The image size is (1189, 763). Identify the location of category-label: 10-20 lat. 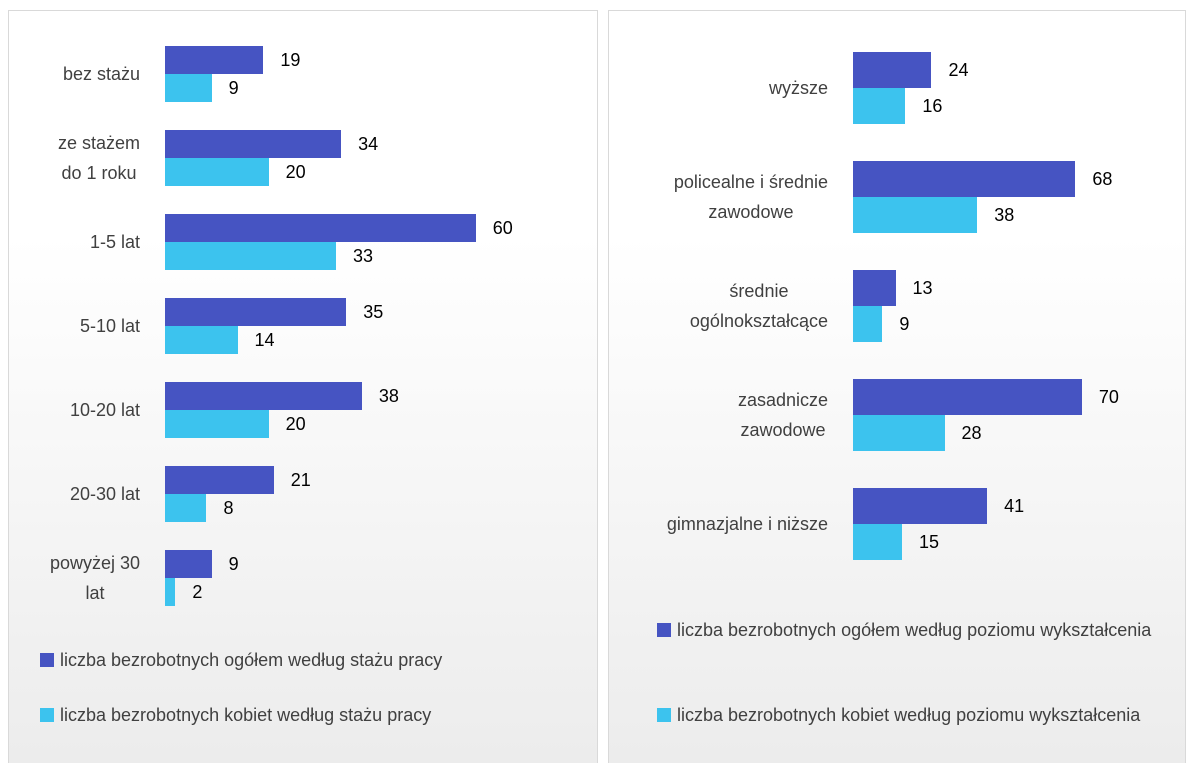
(75, 410).